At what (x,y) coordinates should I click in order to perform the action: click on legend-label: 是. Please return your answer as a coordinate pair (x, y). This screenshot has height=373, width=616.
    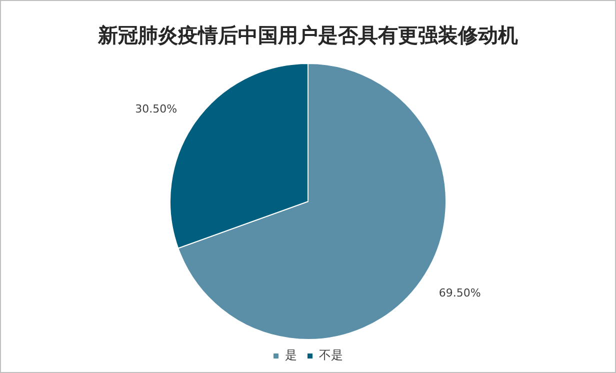
    Looking at the image, I should click on (291, 355).